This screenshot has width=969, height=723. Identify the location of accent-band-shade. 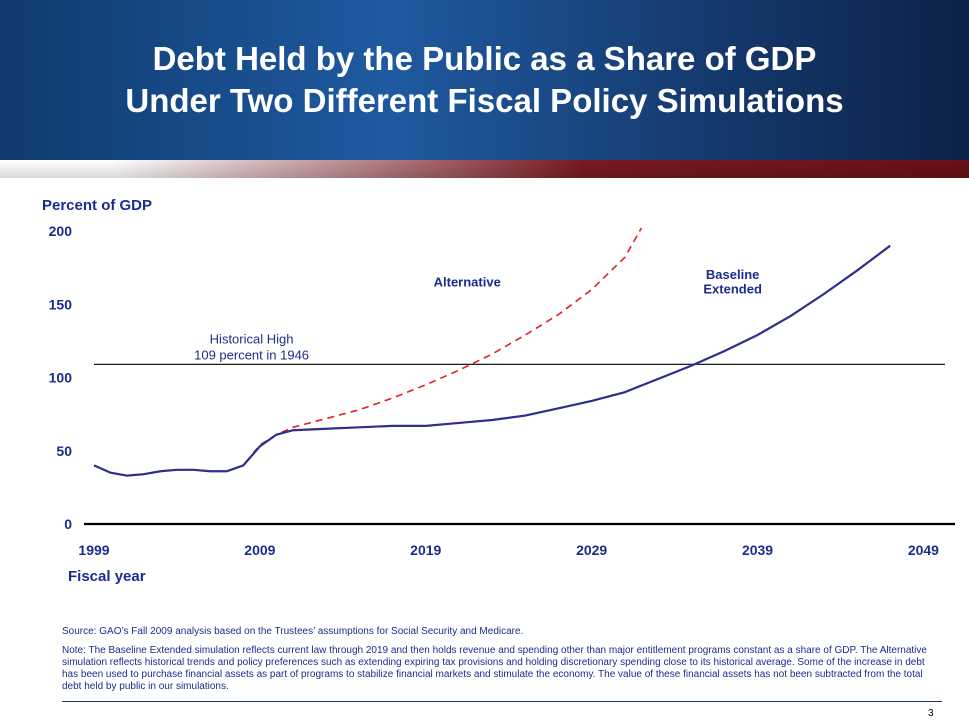
(484, 169).